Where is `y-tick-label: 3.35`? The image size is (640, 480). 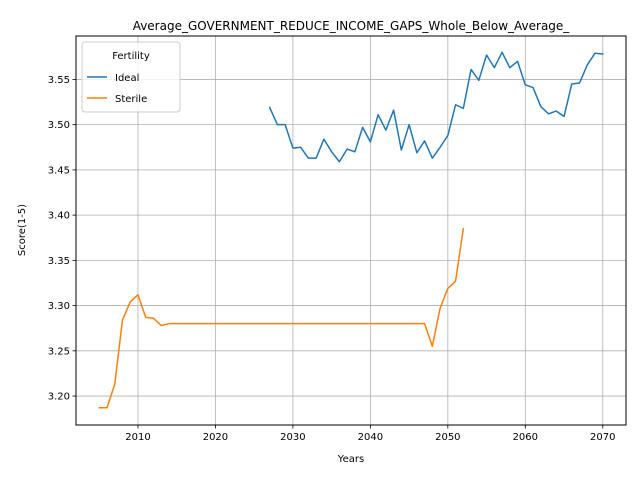
y-tick-label: 3.35 is located at coordinates (59, 261).